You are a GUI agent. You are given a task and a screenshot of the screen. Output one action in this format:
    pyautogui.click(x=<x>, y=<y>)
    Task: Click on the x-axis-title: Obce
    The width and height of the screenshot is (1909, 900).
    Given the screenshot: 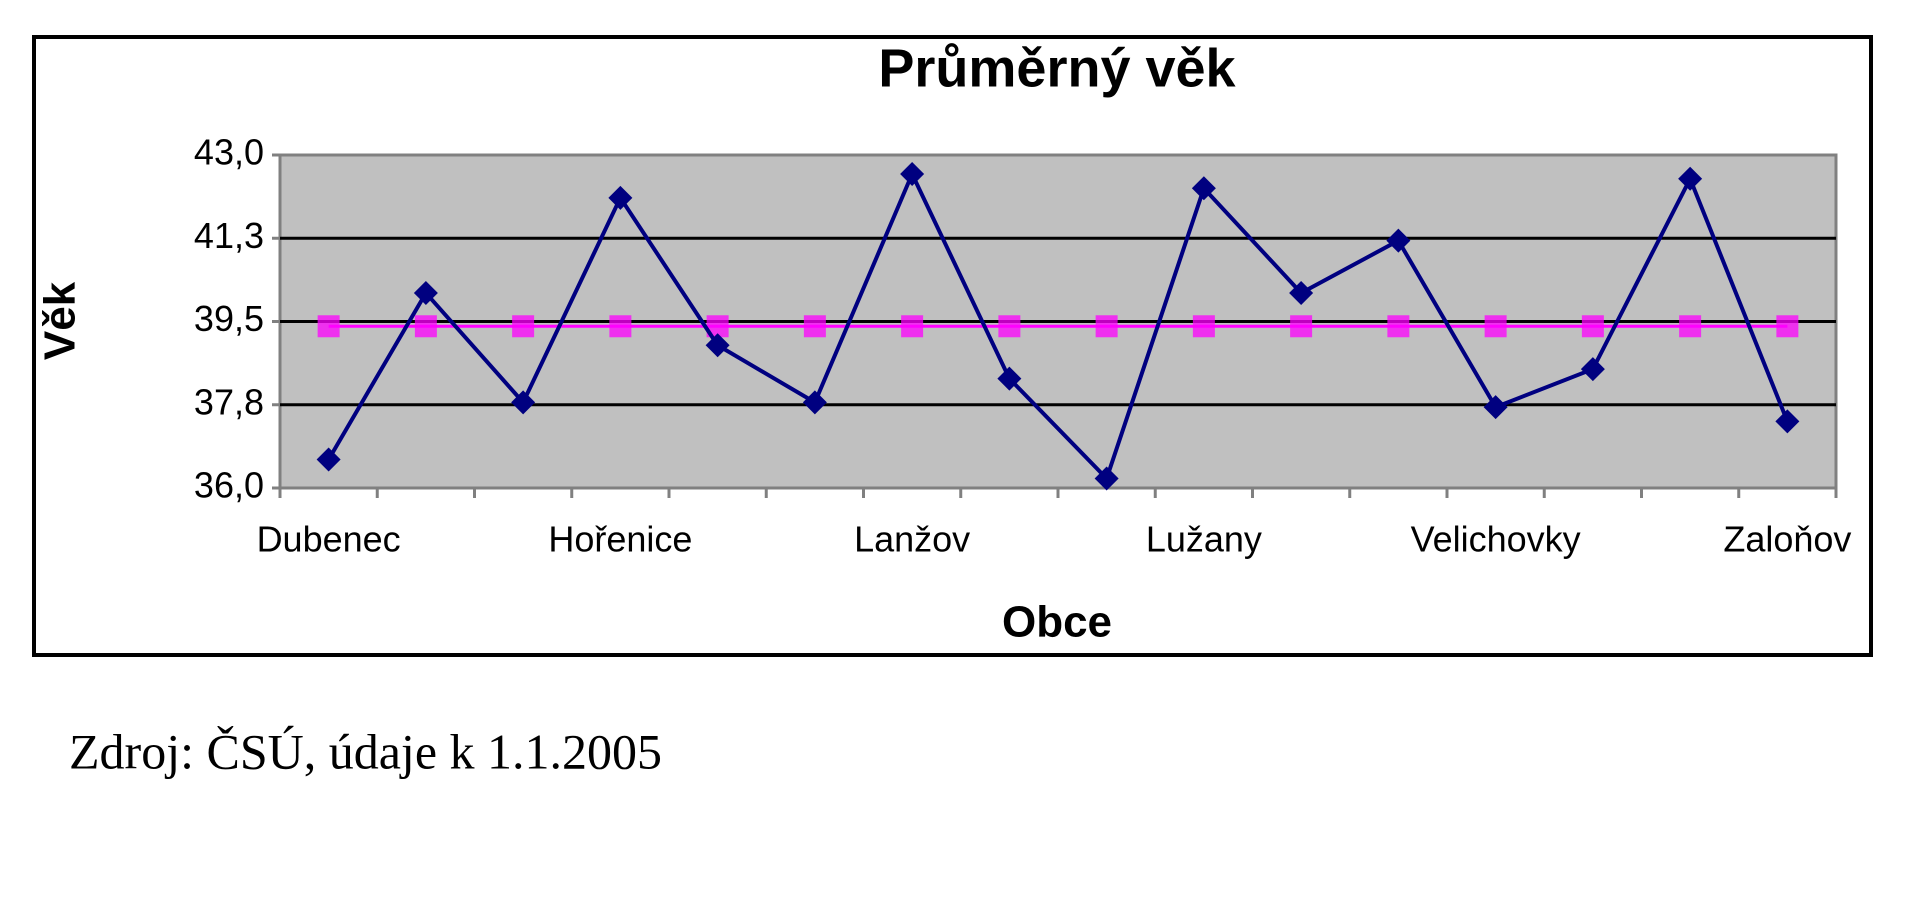 What is the action you would take?
    pyautogui.click(x=1057, y=622)
    